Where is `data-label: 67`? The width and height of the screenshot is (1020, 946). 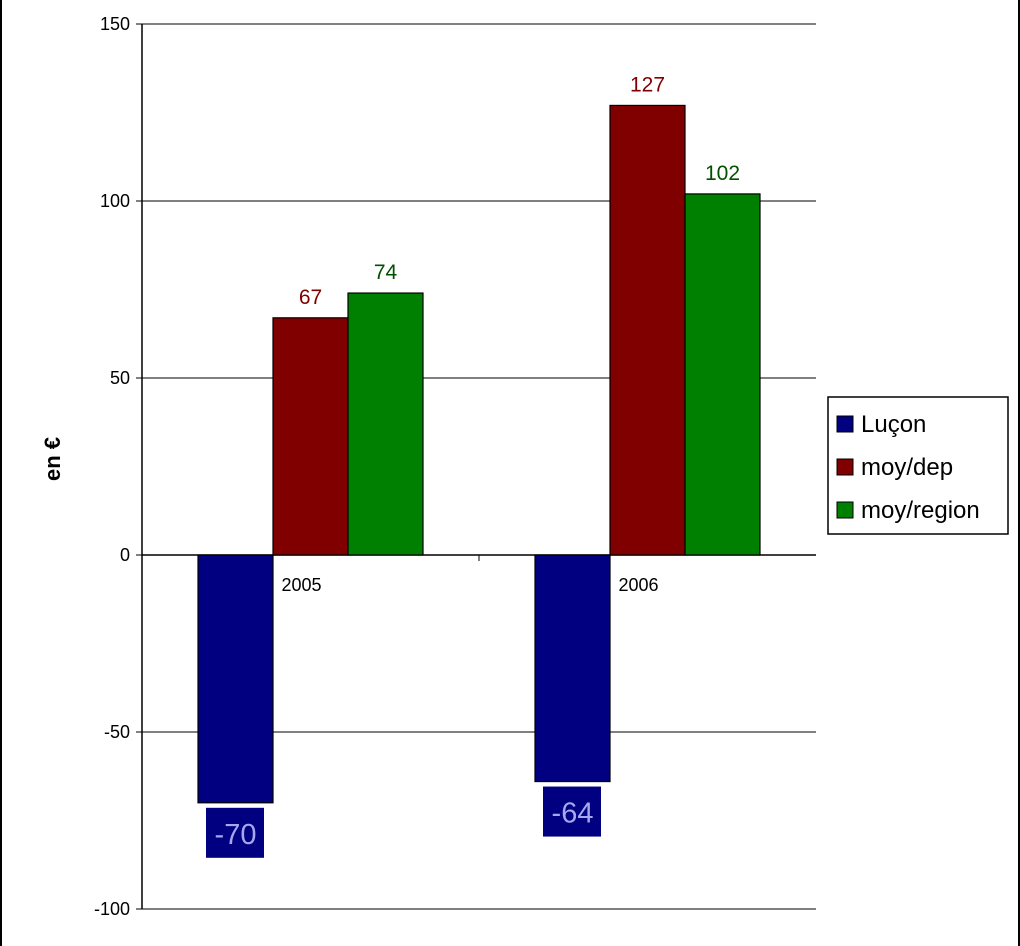 data-label: 67 is located at coordinates (310, 297).